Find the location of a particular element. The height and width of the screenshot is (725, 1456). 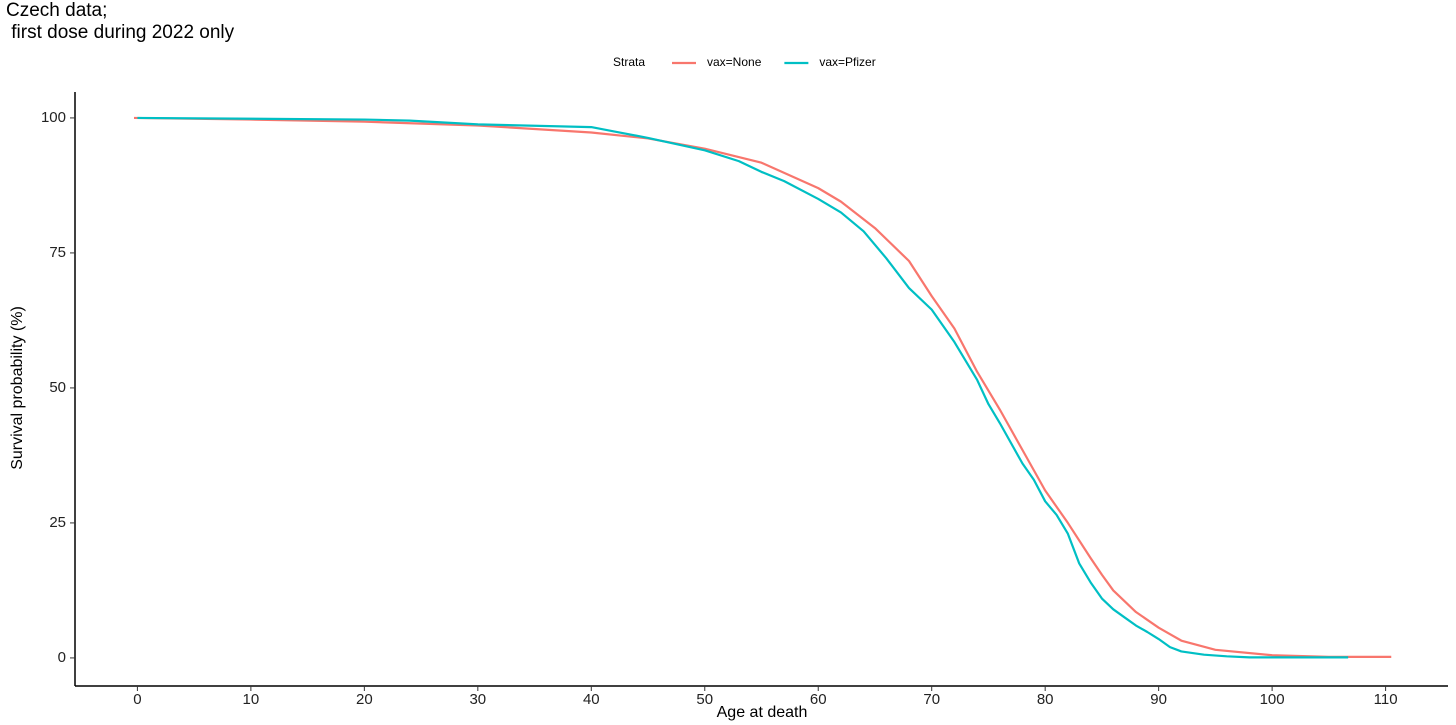

y-tick-label: 100 is located at coordinates (53, 117).